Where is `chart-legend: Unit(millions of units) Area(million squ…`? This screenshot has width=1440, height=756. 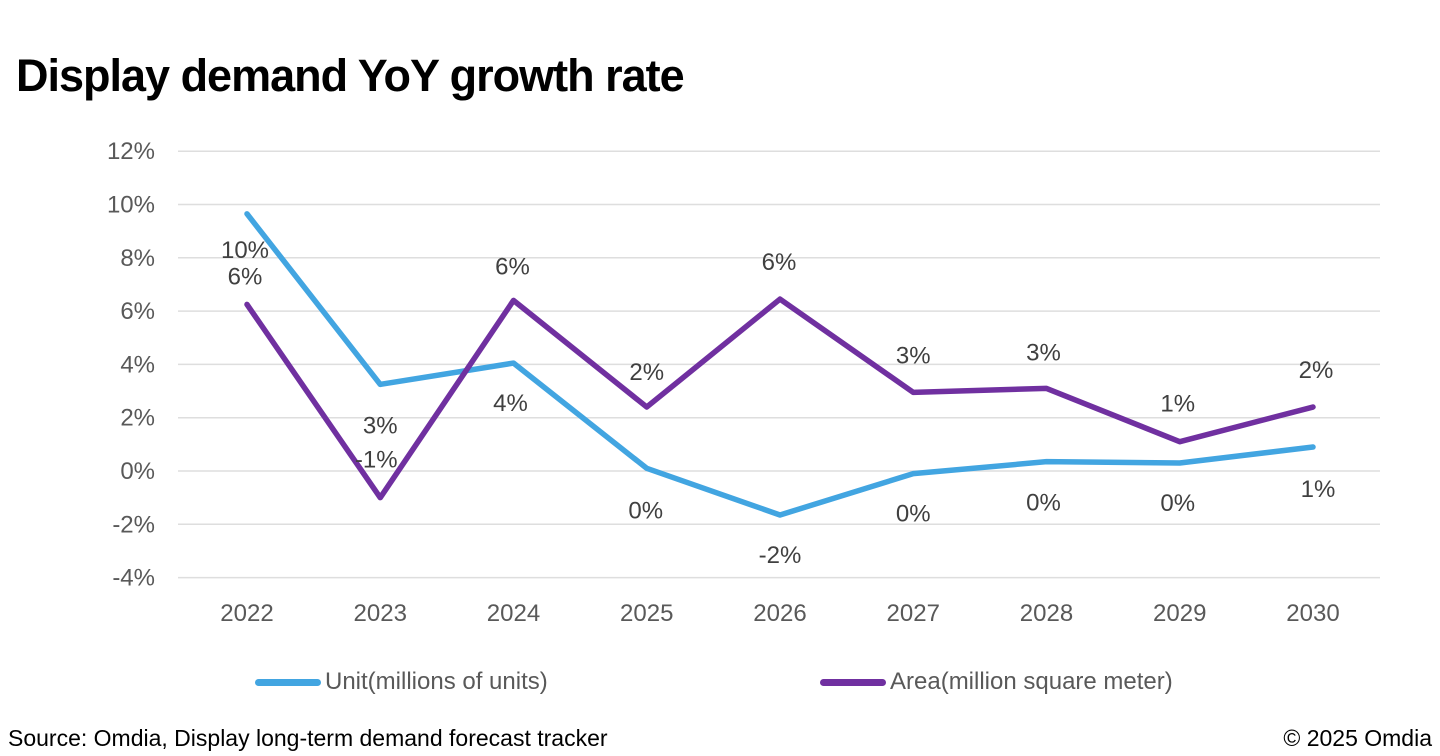
chart-legend: Unit(millions of units) Area(million squ… is located at coordinates (720, 684).